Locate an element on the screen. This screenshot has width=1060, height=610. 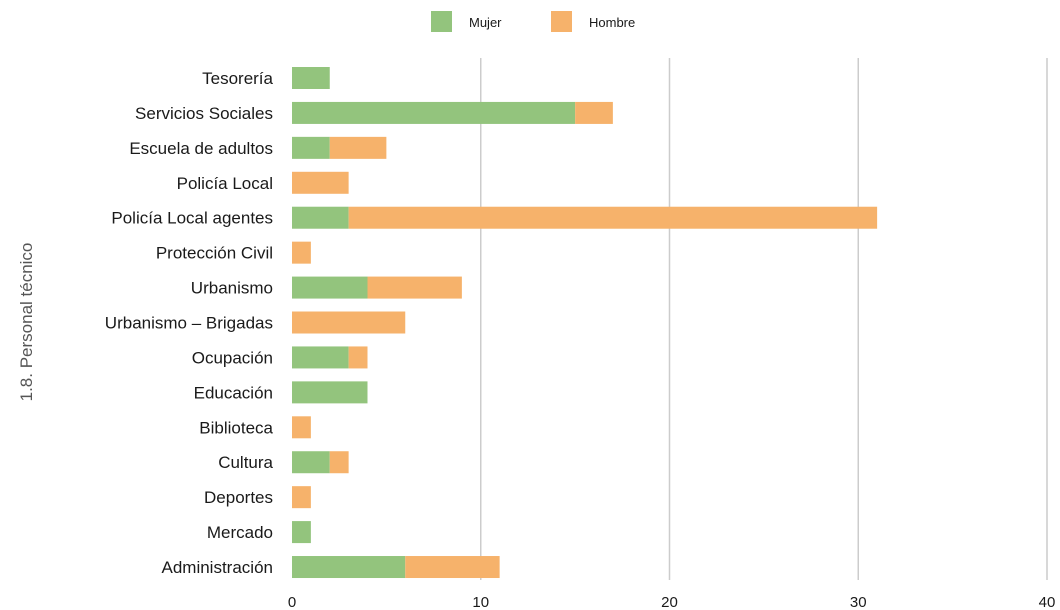
category-label: Policía Local agentes is located at coordinates (192, 218).